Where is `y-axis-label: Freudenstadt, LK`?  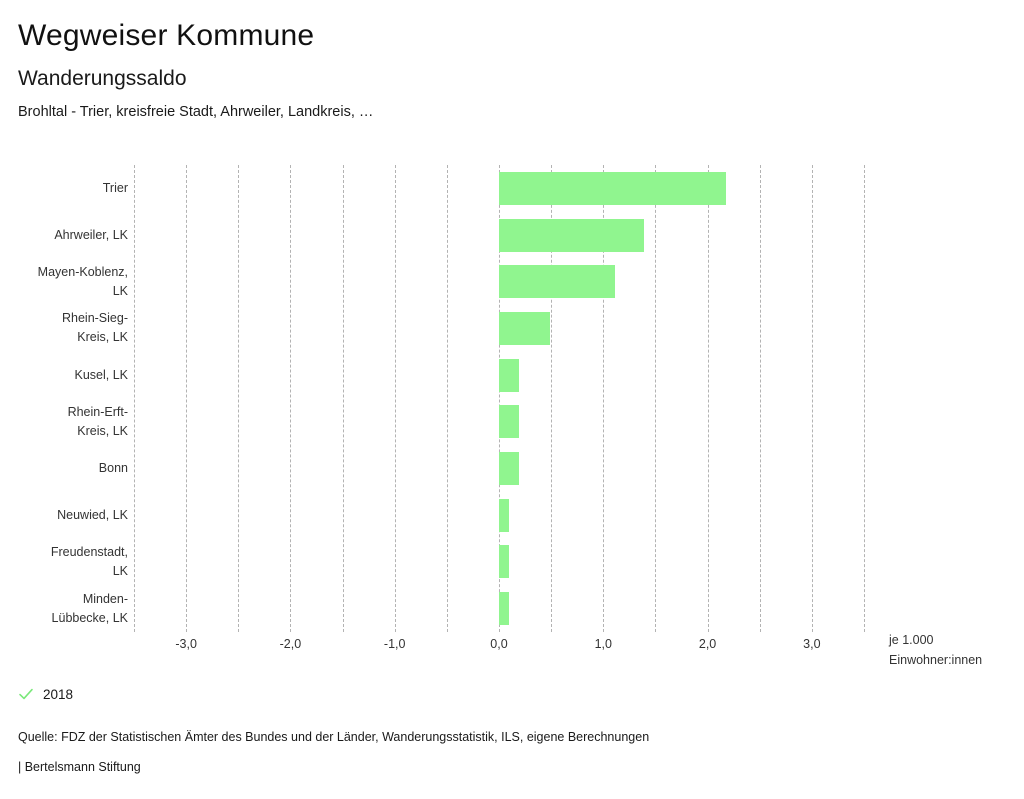
y-axis-label: Freudenstadt, LK is located at coordinates (64, 562).